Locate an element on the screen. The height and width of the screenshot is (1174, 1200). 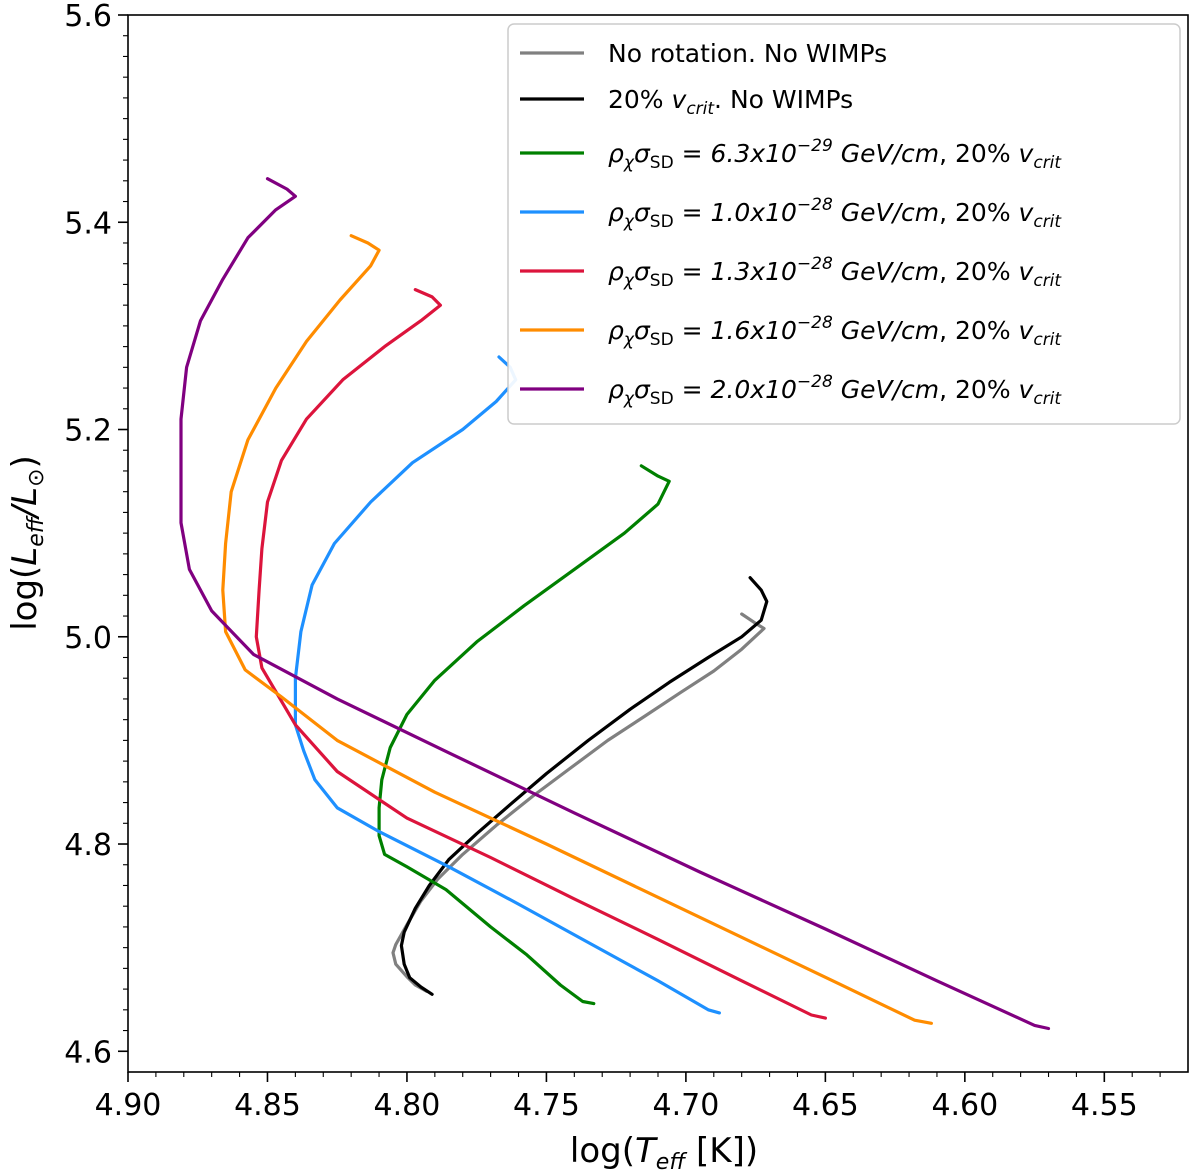
legend-label-1-0e-28: ρχσSD = 1.0x10−28 GeV/cm, 20% vcrit is located at coordinates (835, 213).